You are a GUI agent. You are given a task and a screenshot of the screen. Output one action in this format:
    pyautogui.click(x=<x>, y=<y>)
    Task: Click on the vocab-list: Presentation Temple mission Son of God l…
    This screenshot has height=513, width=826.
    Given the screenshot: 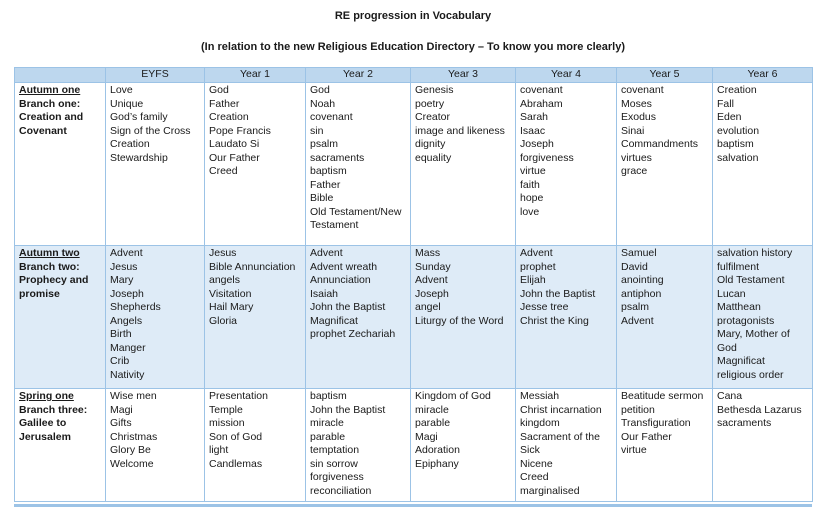 What is the action you would take?
    pyautogui.click(x=238, y=430)
    